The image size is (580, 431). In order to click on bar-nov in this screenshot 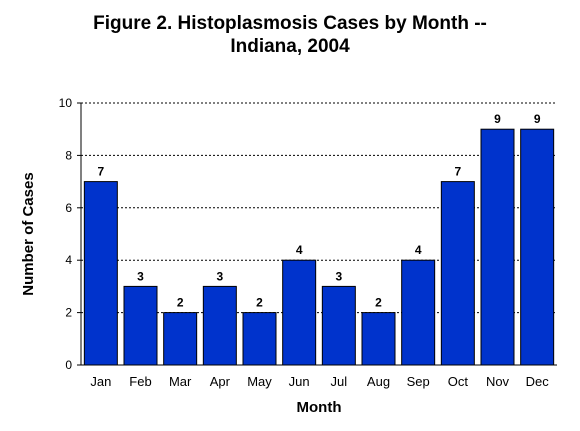, I will do `click(497, 247)`.